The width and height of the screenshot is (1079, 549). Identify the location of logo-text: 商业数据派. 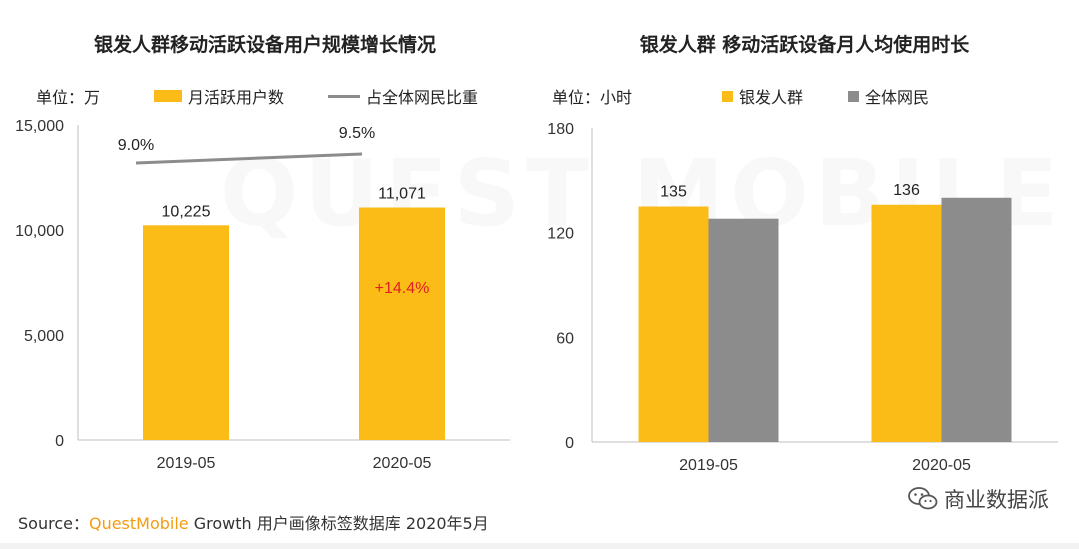
(996, 500).